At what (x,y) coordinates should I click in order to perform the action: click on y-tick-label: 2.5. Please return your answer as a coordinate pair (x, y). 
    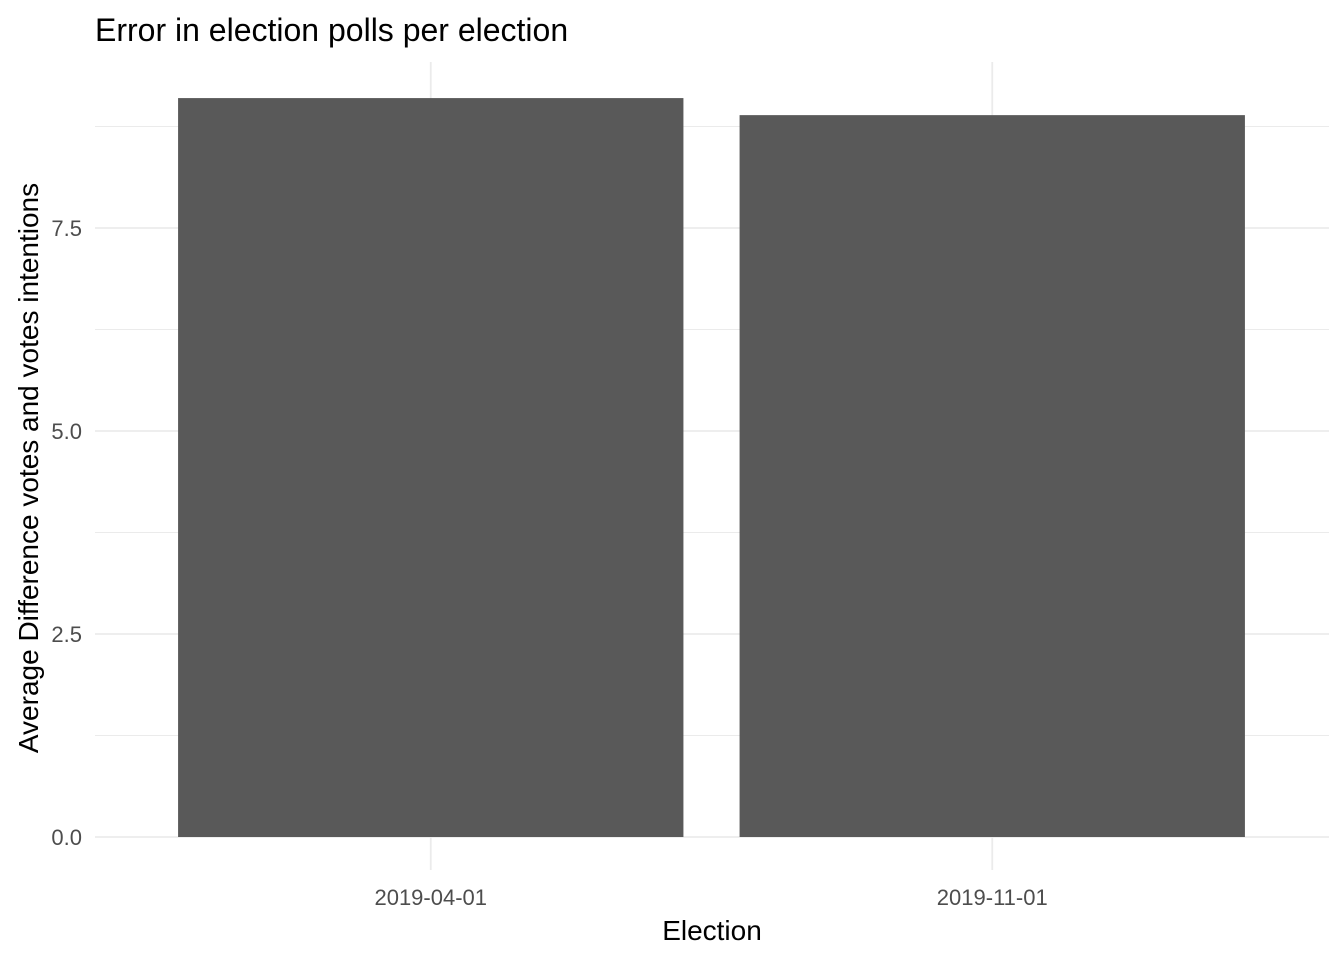
    Looking at the image, I should click on (66, 634).